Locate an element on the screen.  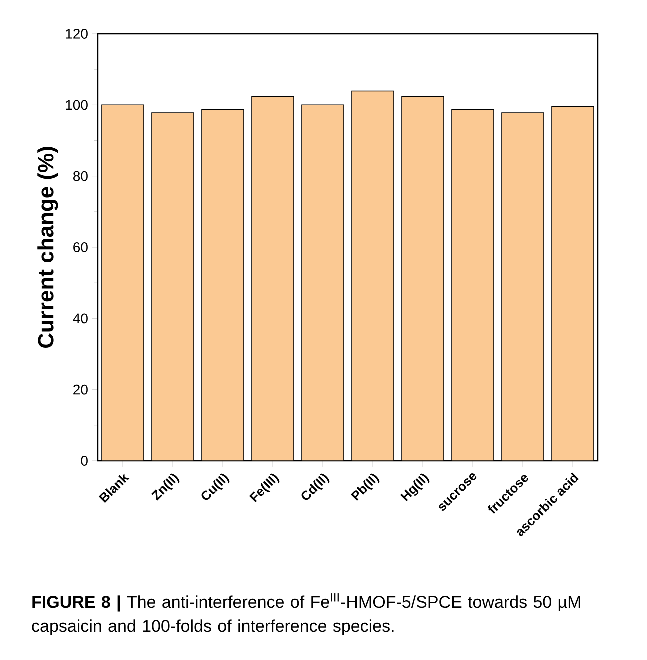
y-tick-label: 100 is located at coordinates (77, 105).